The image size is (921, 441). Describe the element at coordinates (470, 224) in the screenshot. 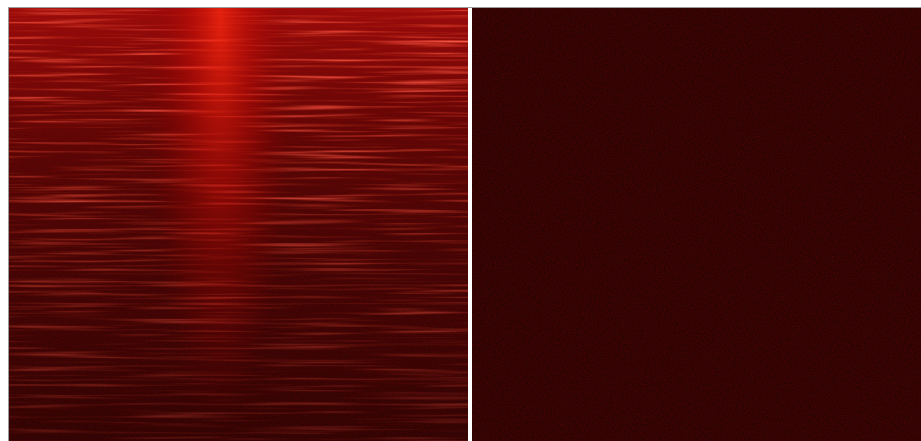

I see `divider` at that location.